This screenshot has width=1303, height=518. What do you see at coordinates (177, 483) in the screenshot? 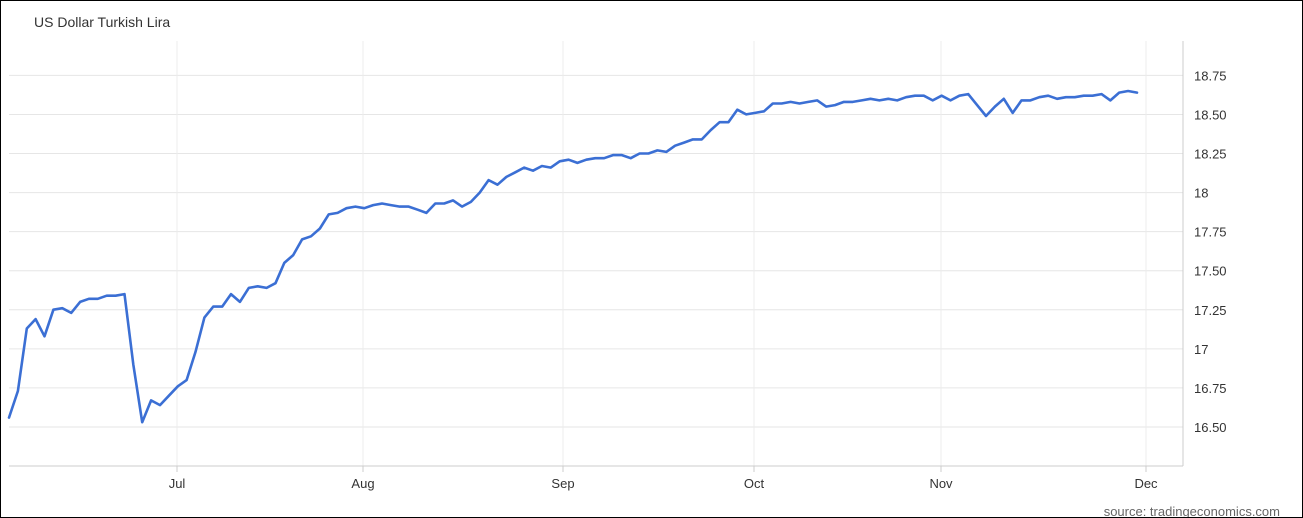
I see `x-tick-label: Jul` at bounding box center [177, 483].